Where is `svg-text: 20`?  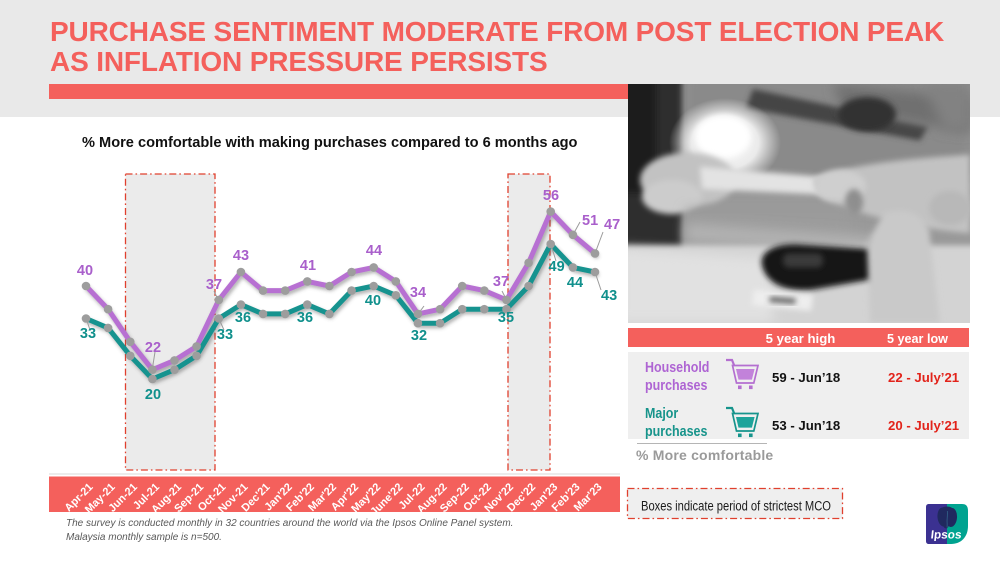
svg-text: 20 is located at coordinates (153, 395).